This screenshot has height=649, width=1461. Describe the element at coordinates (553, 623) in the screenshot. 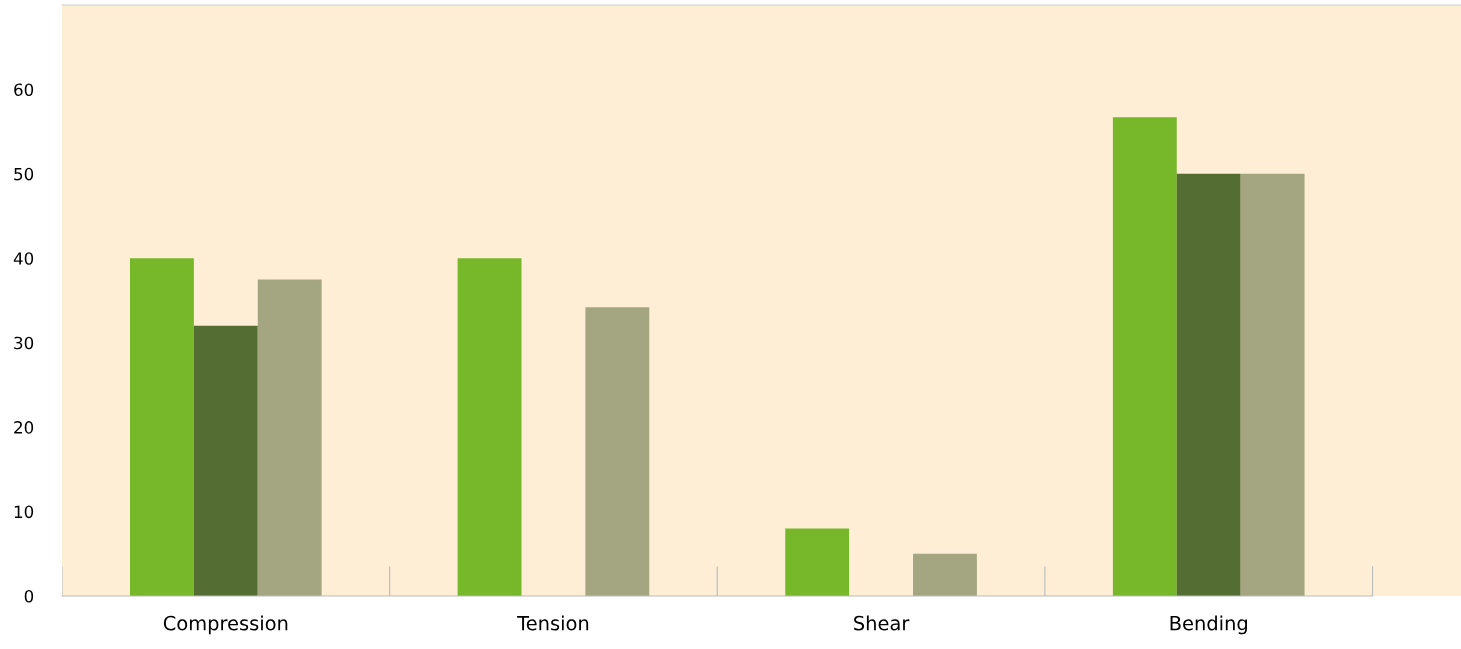

I see `x-tick-label: Tension` at that location.